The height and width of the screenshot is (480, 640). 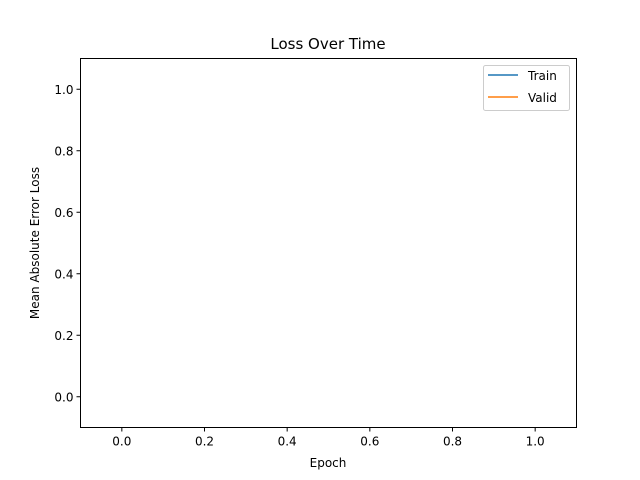 What do you see at coordinates (63, 274) in the screenshot?
I see `y-tick-label: 0.4` at bounding box center [63, 274].